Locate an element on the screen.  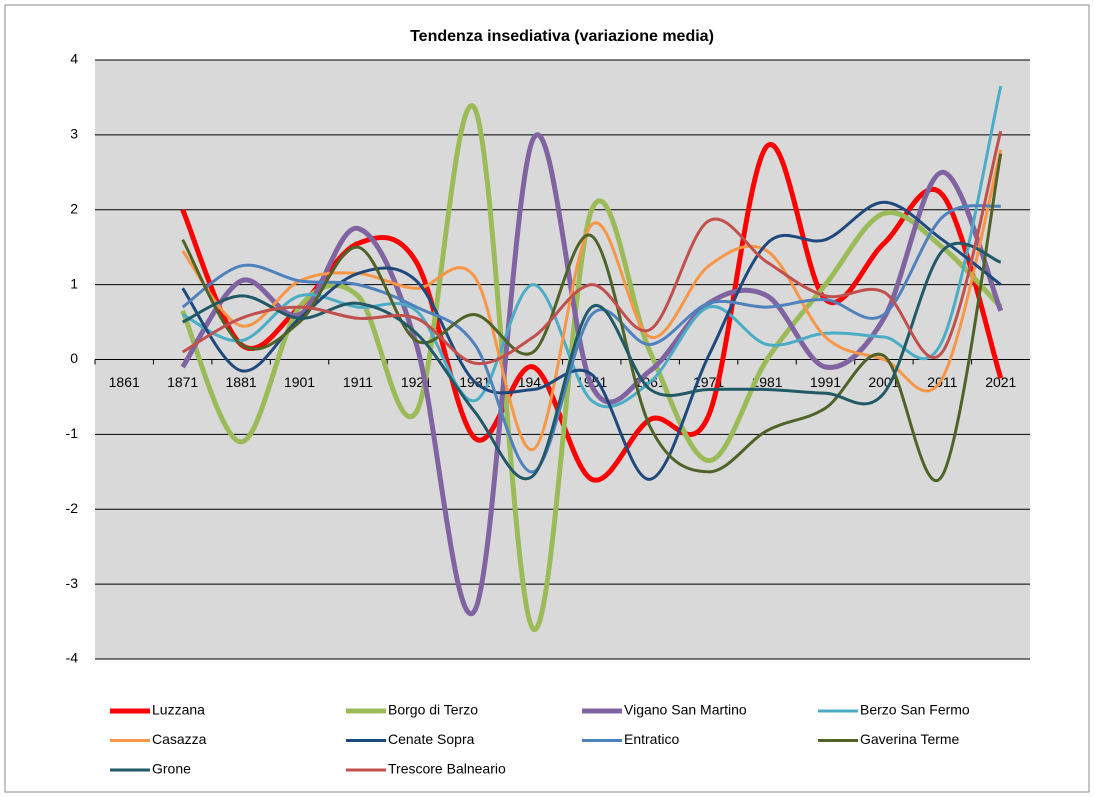
y-tick-label: -3 is located at coordinates (72, 583).